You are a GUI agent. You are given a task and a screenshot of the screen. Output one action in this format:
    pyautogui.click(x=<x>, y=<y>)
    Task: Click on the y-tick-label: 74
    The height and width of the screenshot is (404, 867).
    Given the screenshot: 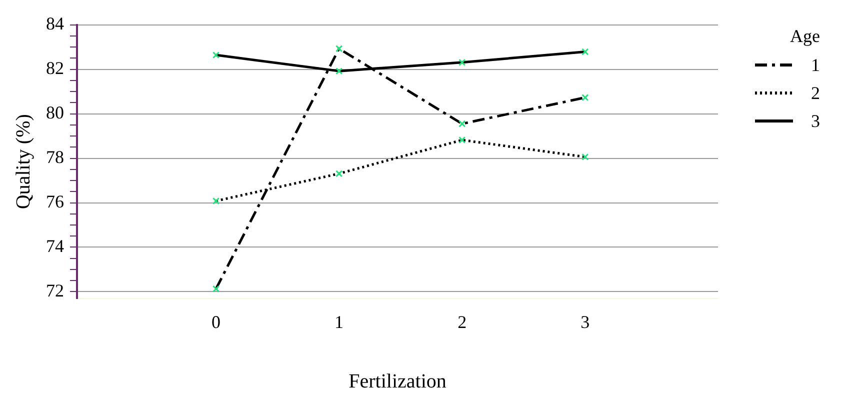 What is the action you would take?
    pyautogui.click(x=55, y=246)
    